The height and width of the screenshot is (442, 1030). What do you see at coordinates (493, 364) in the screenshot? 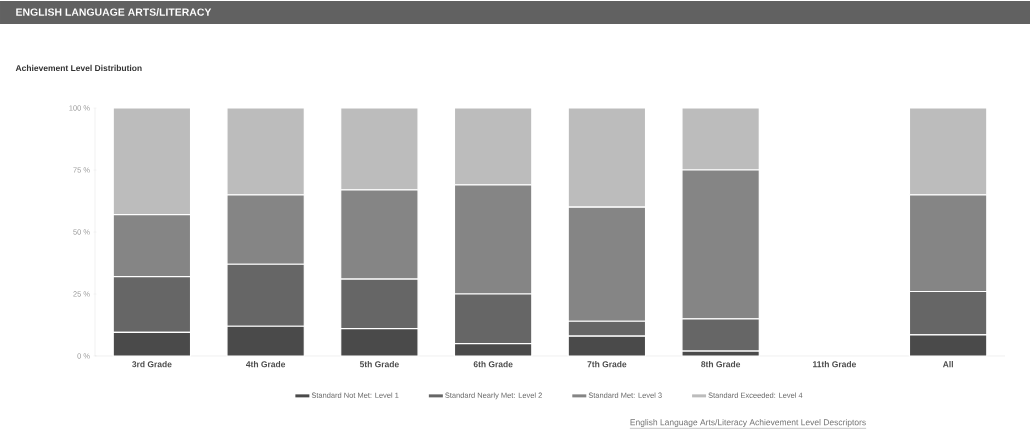
I see `x-tick-label: 6th Grade` at bounding box center [493, 364].